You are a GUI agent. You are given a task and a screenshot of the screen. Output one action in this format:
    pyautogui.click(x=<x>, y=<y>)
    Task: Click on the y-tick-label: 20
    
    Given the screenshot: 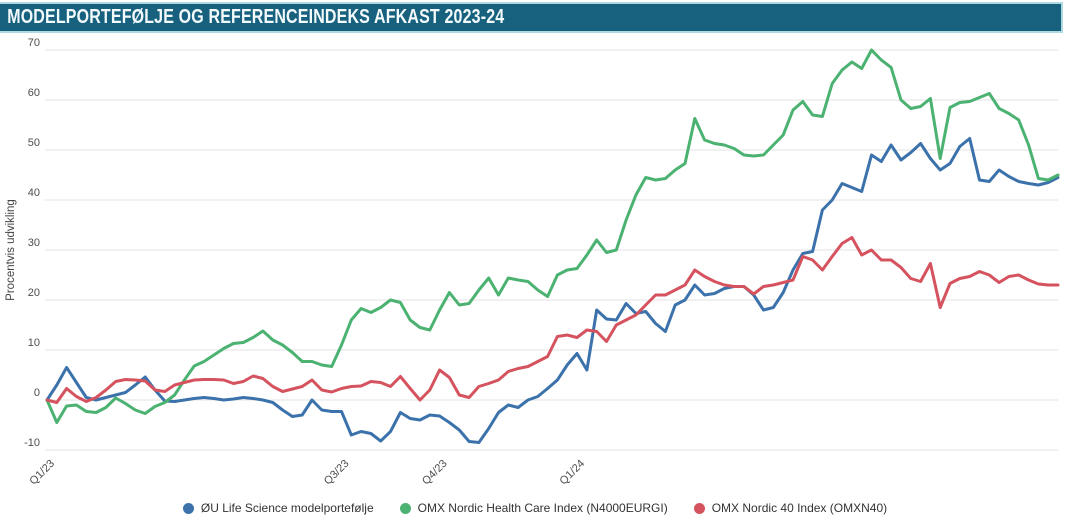 What is the action you would take?
    pyautogui.click(x=34, y=293)
    